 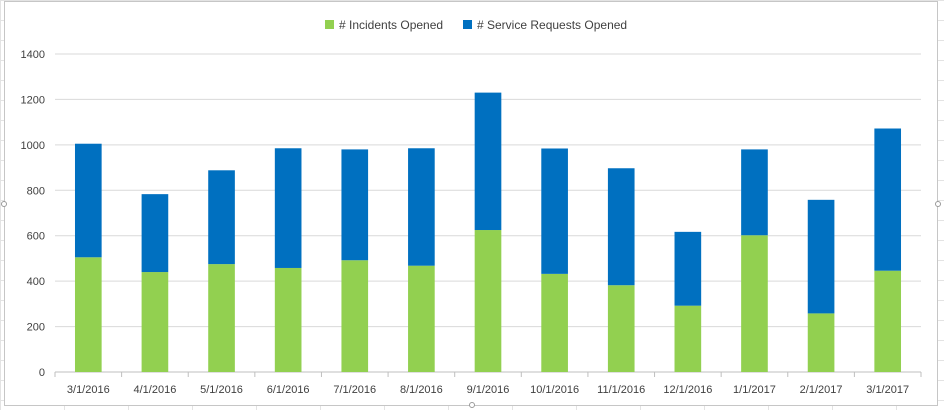 What do you see at coordinates (554, 390) in the screenshot?
I see `x-tick-label: 10/1/2016` at bounding box center [554, 390].